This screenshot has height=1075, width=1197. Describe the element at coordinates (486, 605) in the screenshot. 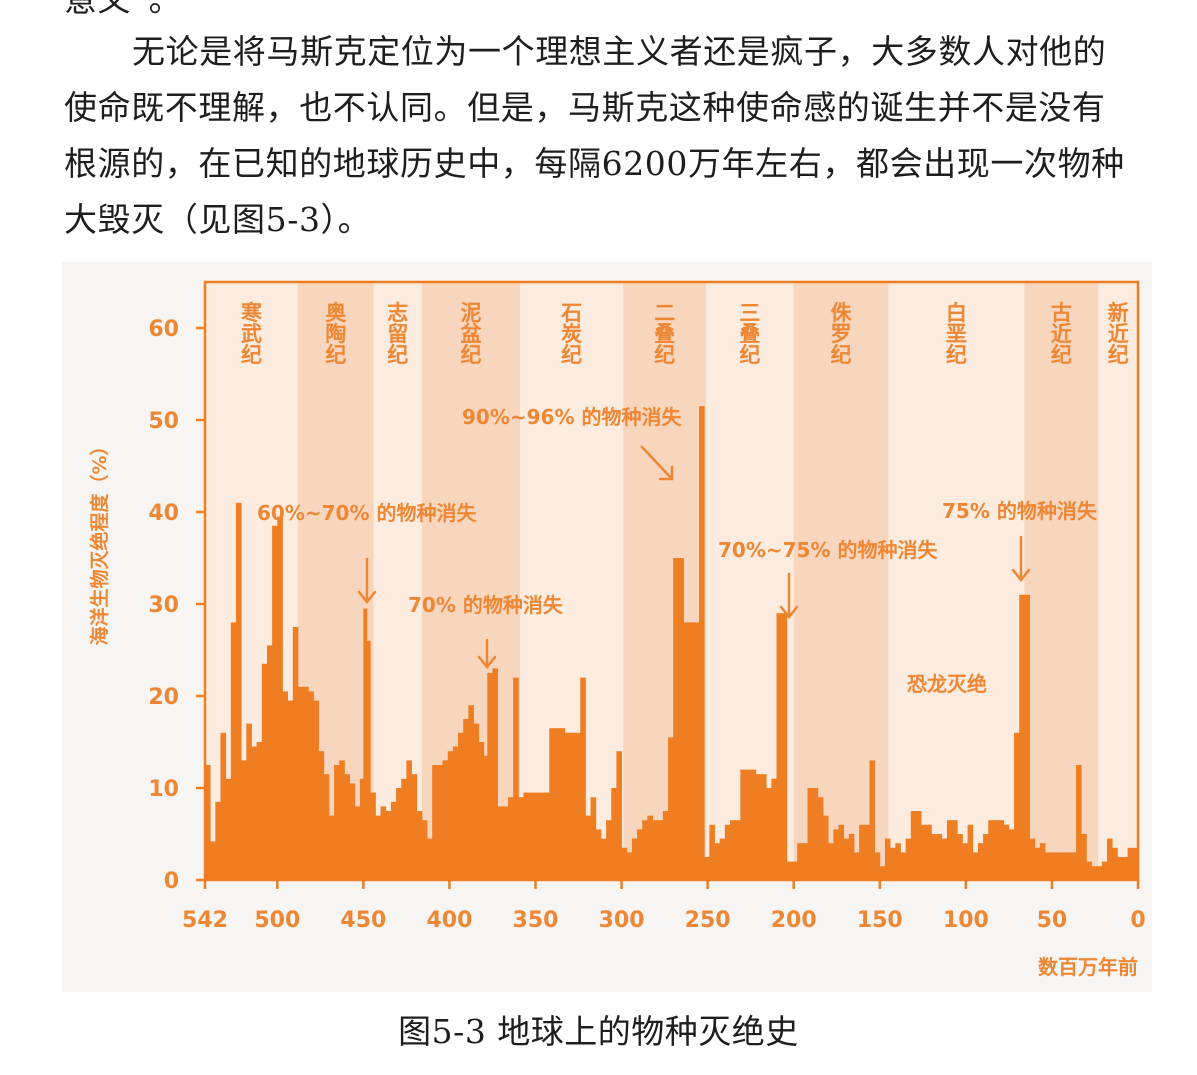

I see `annotation-label: 70% 的物种消失` at that location.